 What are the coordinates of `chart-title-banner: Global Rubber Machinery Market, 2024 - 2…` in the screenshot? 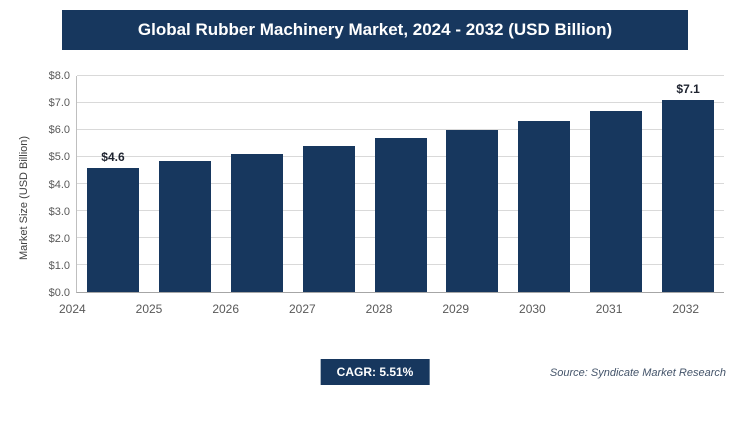 It's located at (375, 30).